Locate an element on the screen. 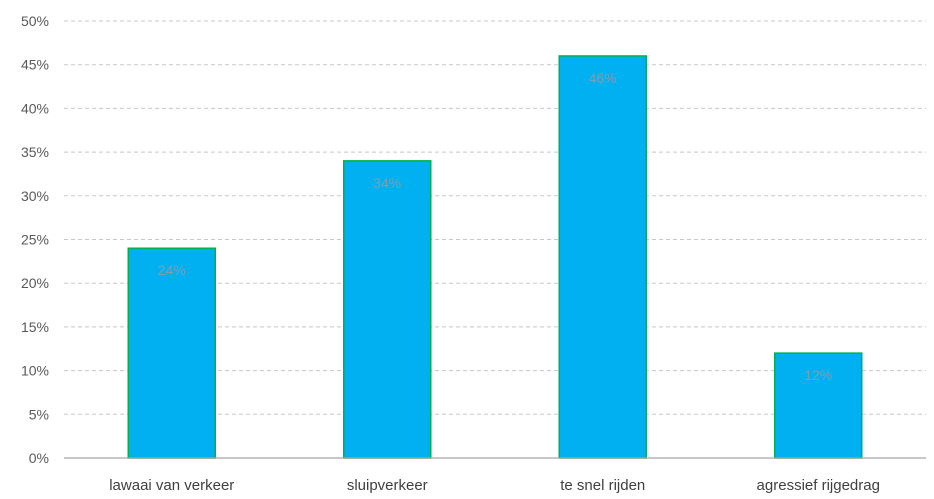 This screenshot has height=499, width=934. y-tick-label: 25% is located at coordinates (35, 240).